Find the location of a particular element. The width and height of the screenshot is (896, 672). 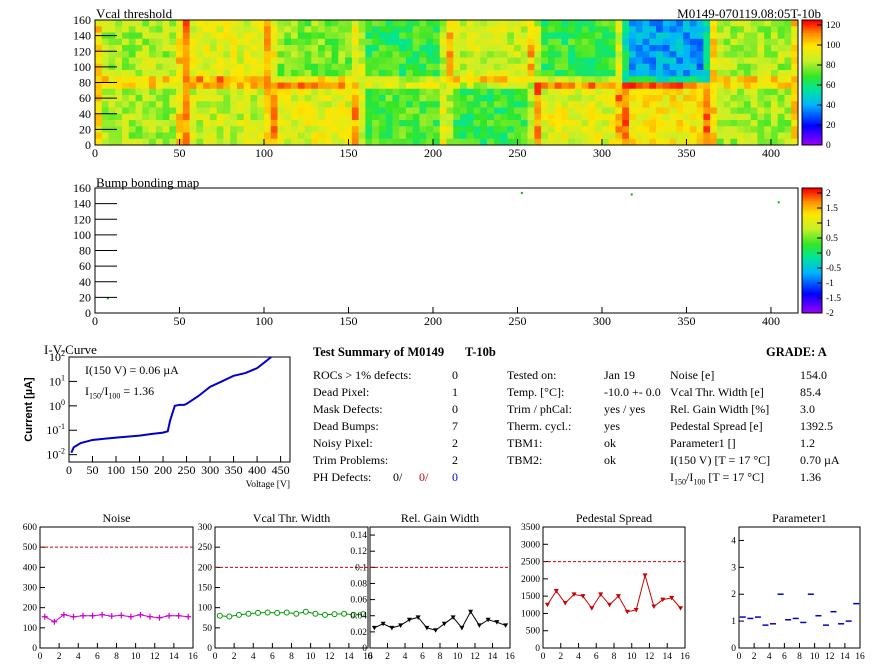

map-y-tick-label: 20 is located at coordinates (85, 129).